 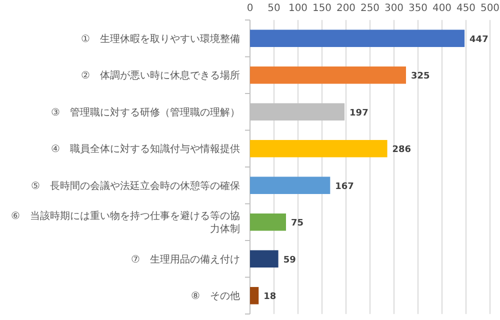 I want to click on y-tick-label: ⑦ 生理用品の備え付け, so click(x=185, y=259).